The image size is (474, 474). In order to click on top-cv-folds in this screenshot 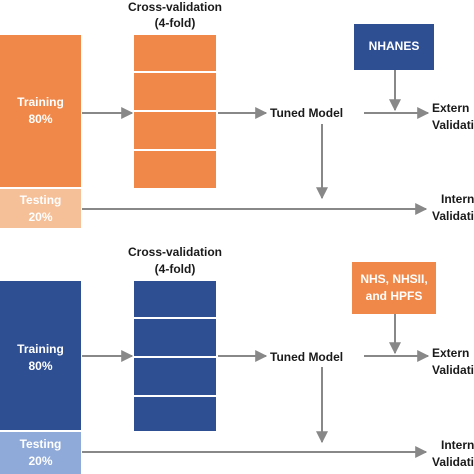, I will do `click(175, 111)`.